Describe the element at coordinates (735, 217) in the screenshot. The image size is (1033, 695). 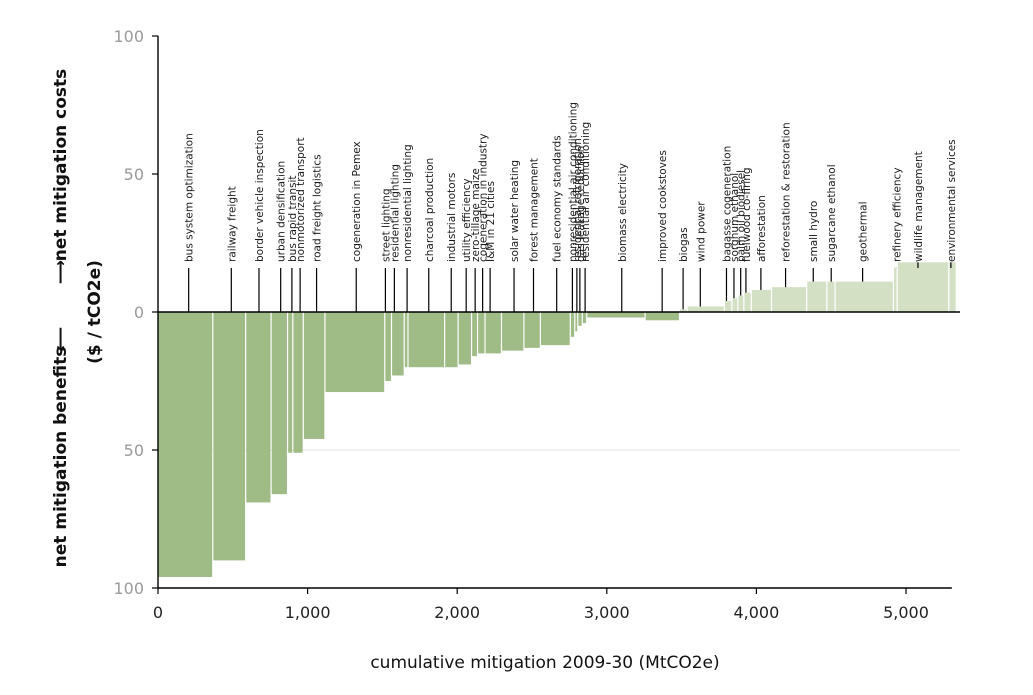
I see `bar-label-29: sorghum ethanol` at that location.